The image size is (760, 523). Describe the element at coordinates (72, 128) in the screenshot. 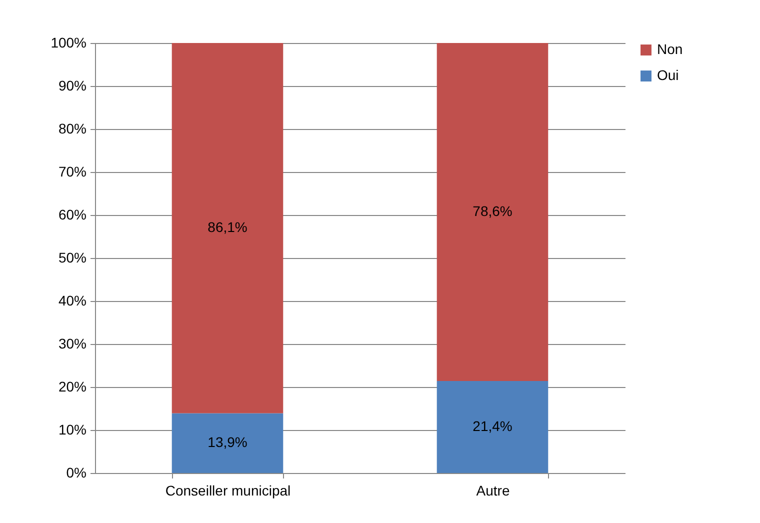

I see `y-tick-label: 80%` at that location.